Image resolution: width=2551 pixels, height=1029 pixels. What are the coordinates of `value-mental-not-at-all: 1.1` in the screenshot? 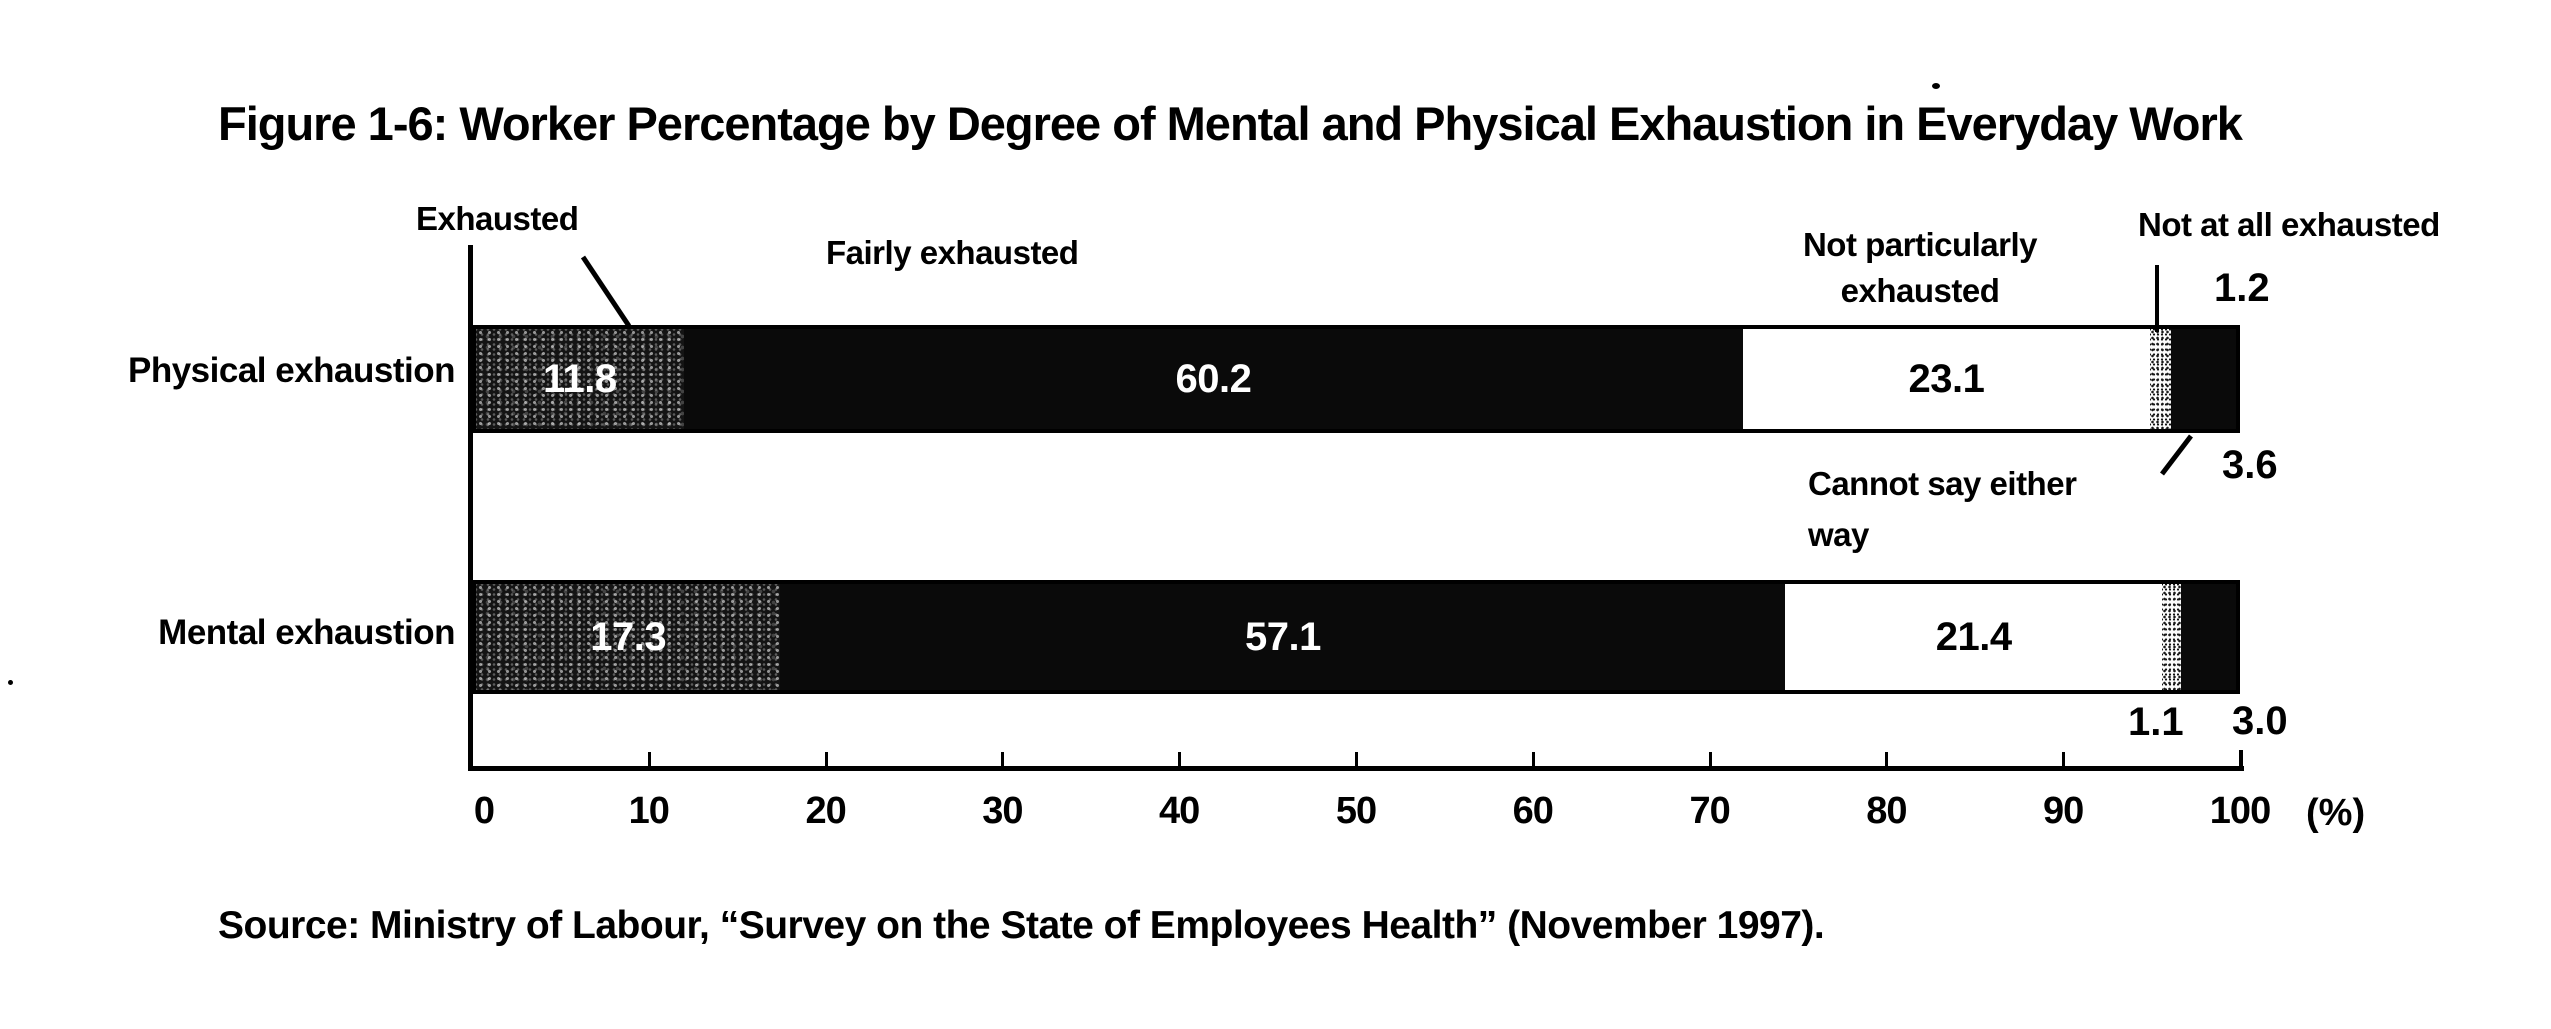 It's located at (2156, 722).